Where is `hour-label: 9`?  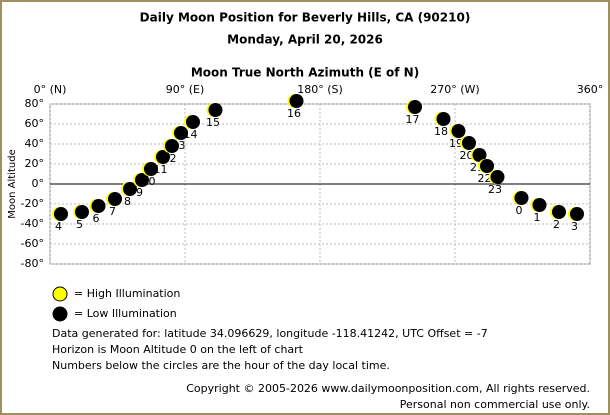 hour-label: 9 is located at coordinates (139, 192).